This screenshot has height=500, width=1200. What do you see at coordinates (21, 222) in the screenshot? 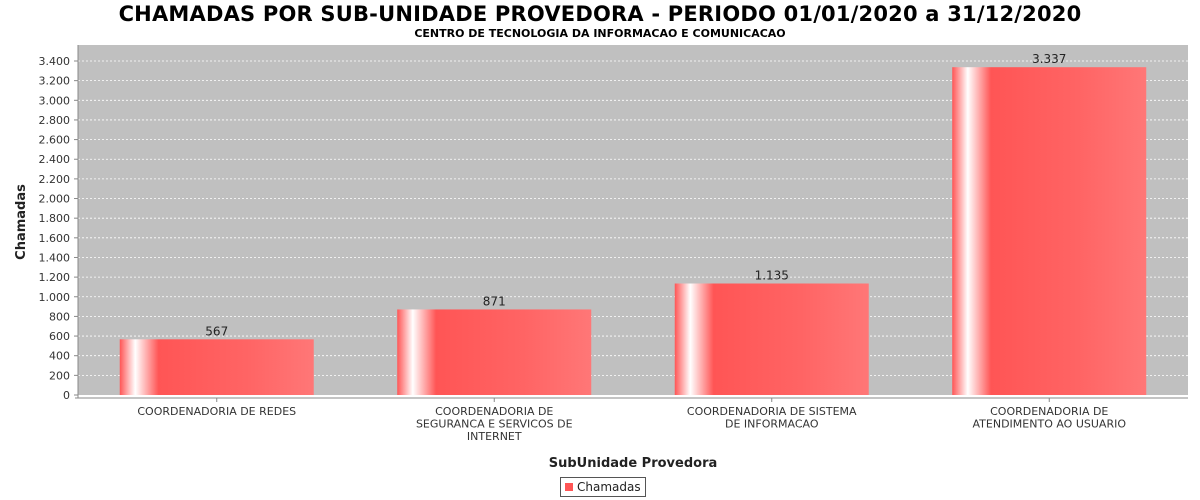
I see `y-axis-label: Chamadas` at bounding box center [21, 222].